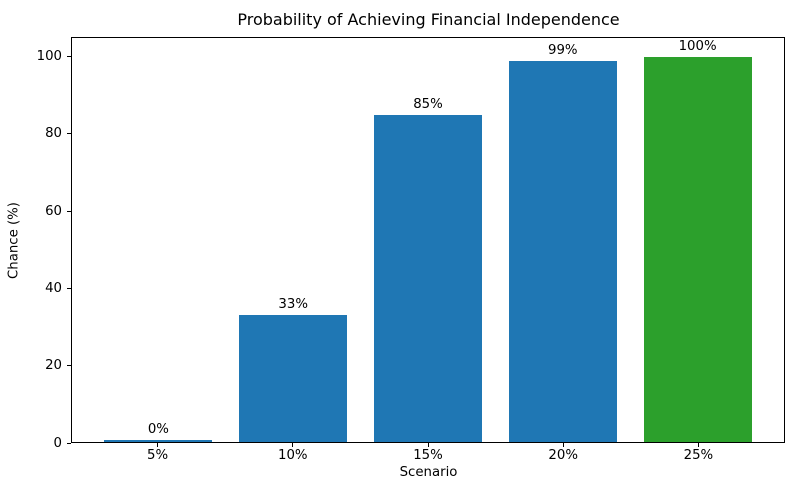 Image resolution: width=800 pixels, height=500 pixels. I want to click on bar-25%, so click(697, 249).